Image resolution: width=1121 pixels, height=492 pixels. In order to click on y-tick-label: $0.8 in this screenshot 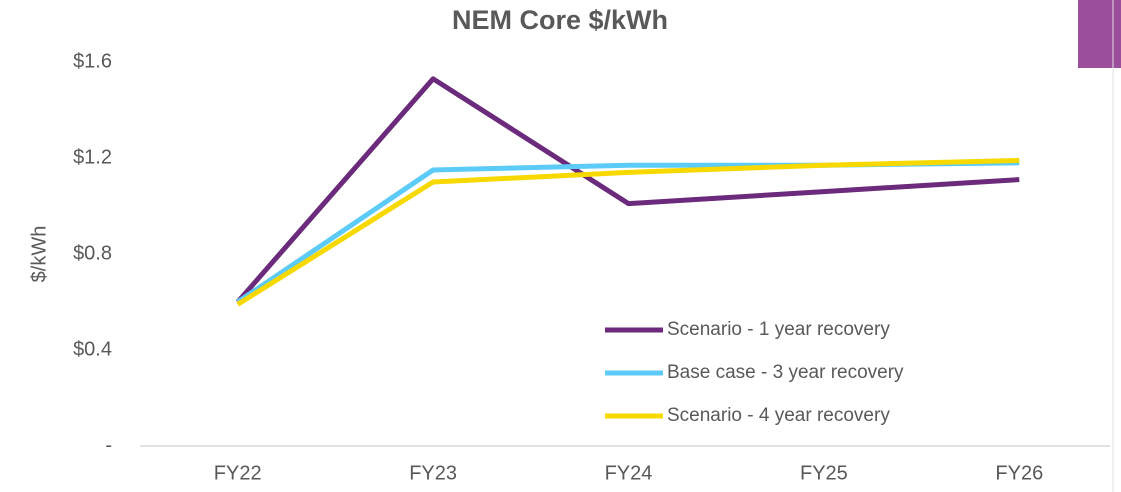, I will do `click(92, 253)`.